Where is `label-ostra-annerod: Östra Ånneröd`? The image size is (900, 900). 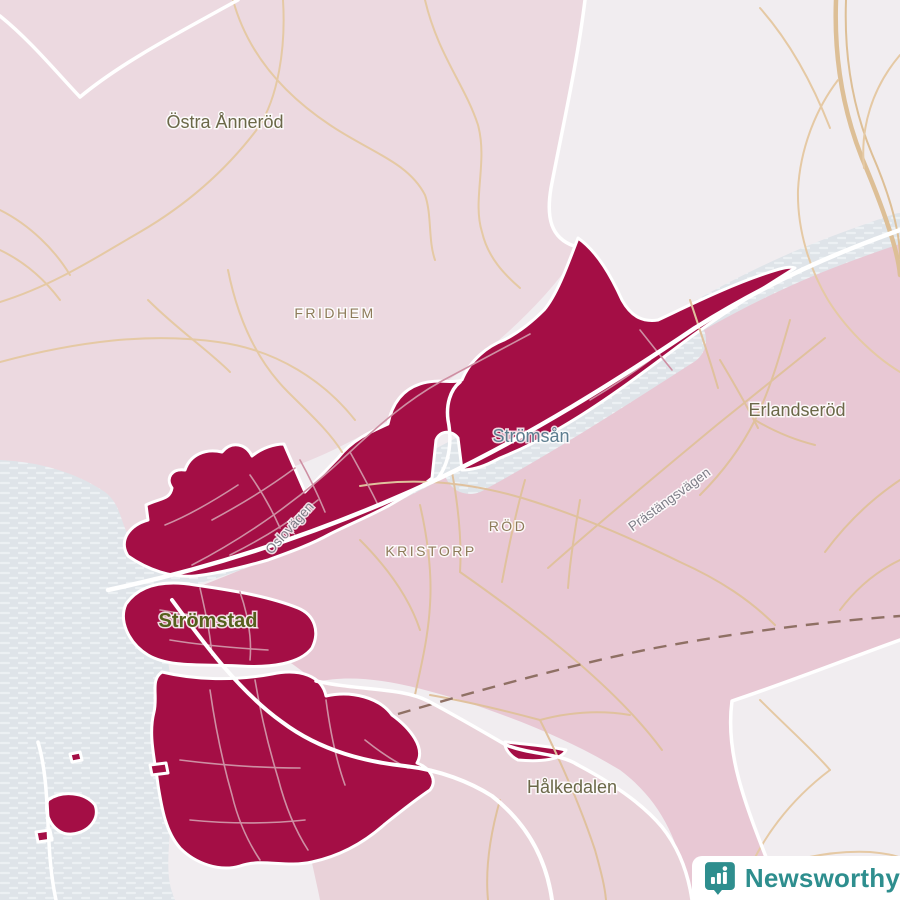
label-ostra-annerod: Östra Ånneröd is located at coordinates (224, 122).